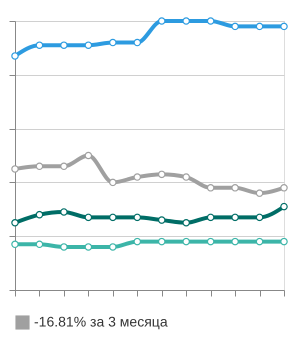 This screenshot has height=340, width=300. I want to click on legend-label: -16.81% за 3 месяца, so click(101, 322).